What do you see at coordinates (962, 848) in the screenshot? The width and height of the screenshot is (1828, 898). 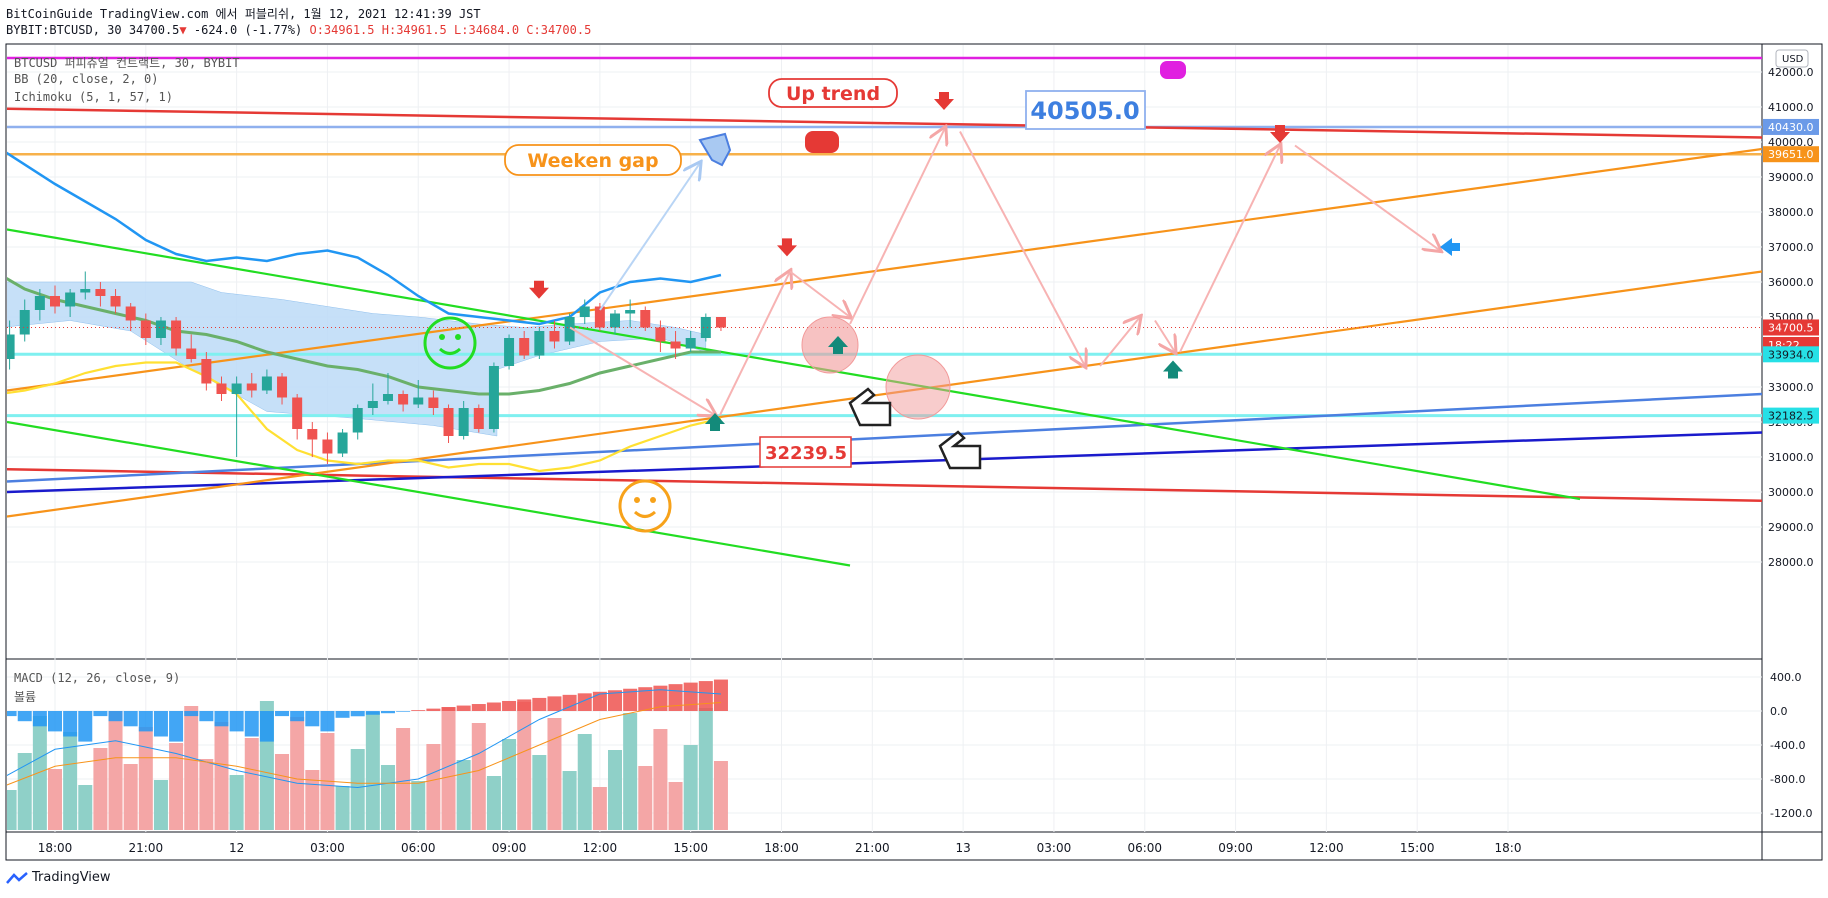 I see `time-tick-label: 13` at bounding box center [962, 848].